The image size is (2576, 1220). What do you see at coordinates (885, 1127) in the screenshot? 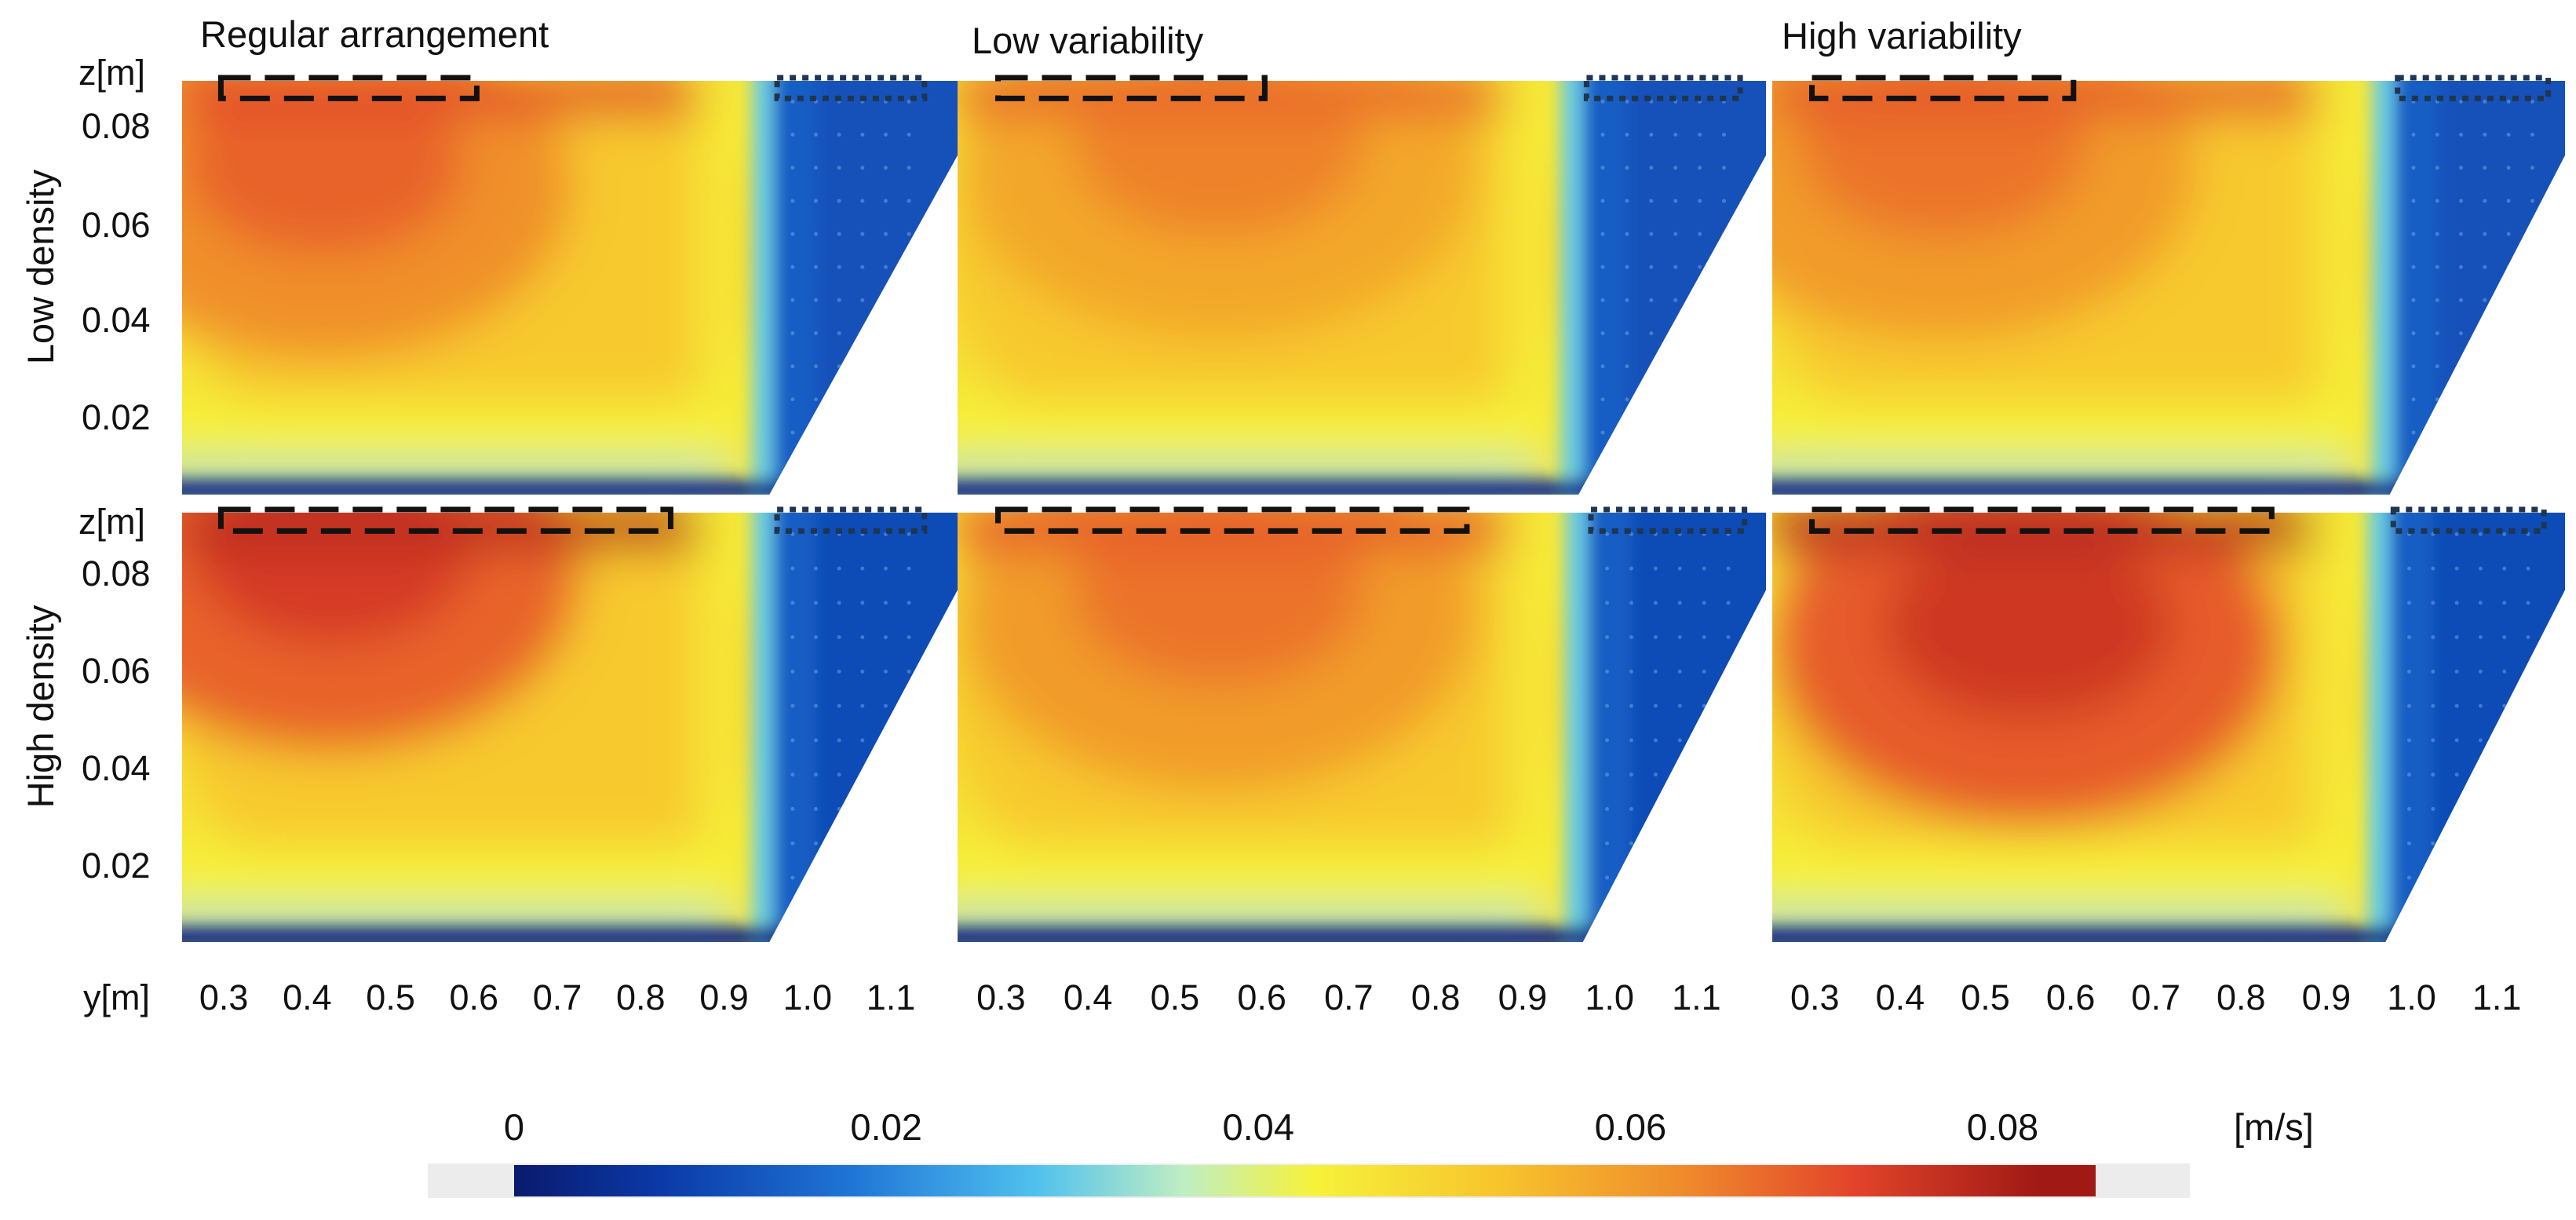
I see `colorbar-tick: 0.02` at bounding box center [885, 1127].